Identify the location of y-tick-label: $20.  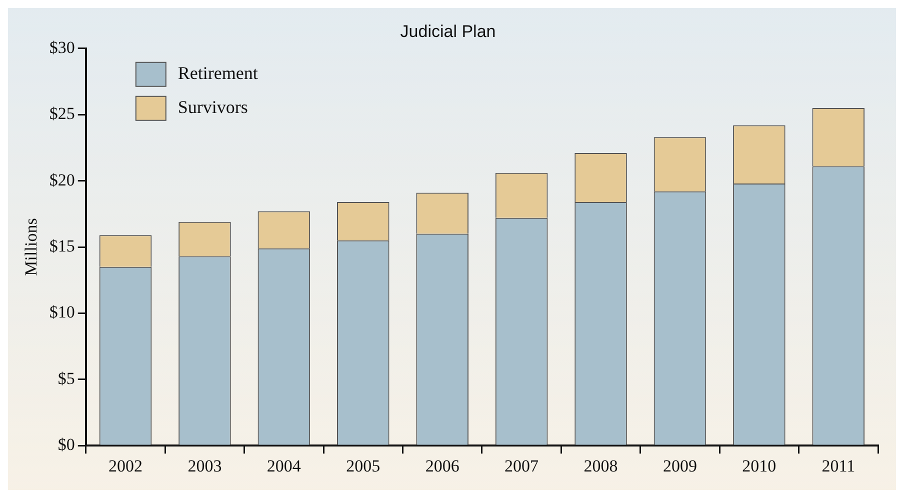
(62, 180).